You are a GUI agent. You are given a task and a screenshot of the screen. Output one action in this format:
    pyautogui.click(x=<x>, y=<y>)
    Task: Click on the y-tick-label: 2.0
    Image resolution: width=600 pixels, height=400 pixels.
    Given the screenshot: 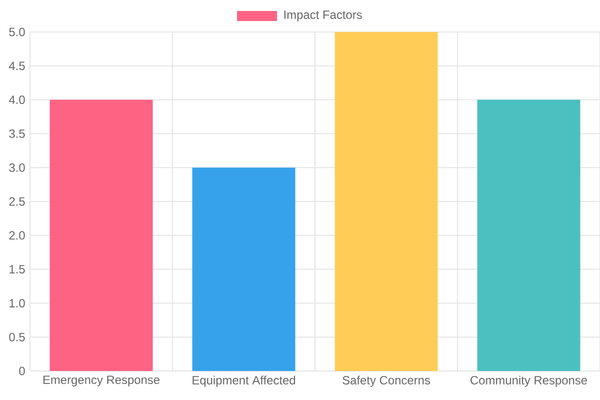 What is the action you would take?
    pyautogui.click(x=17, y=235)
    